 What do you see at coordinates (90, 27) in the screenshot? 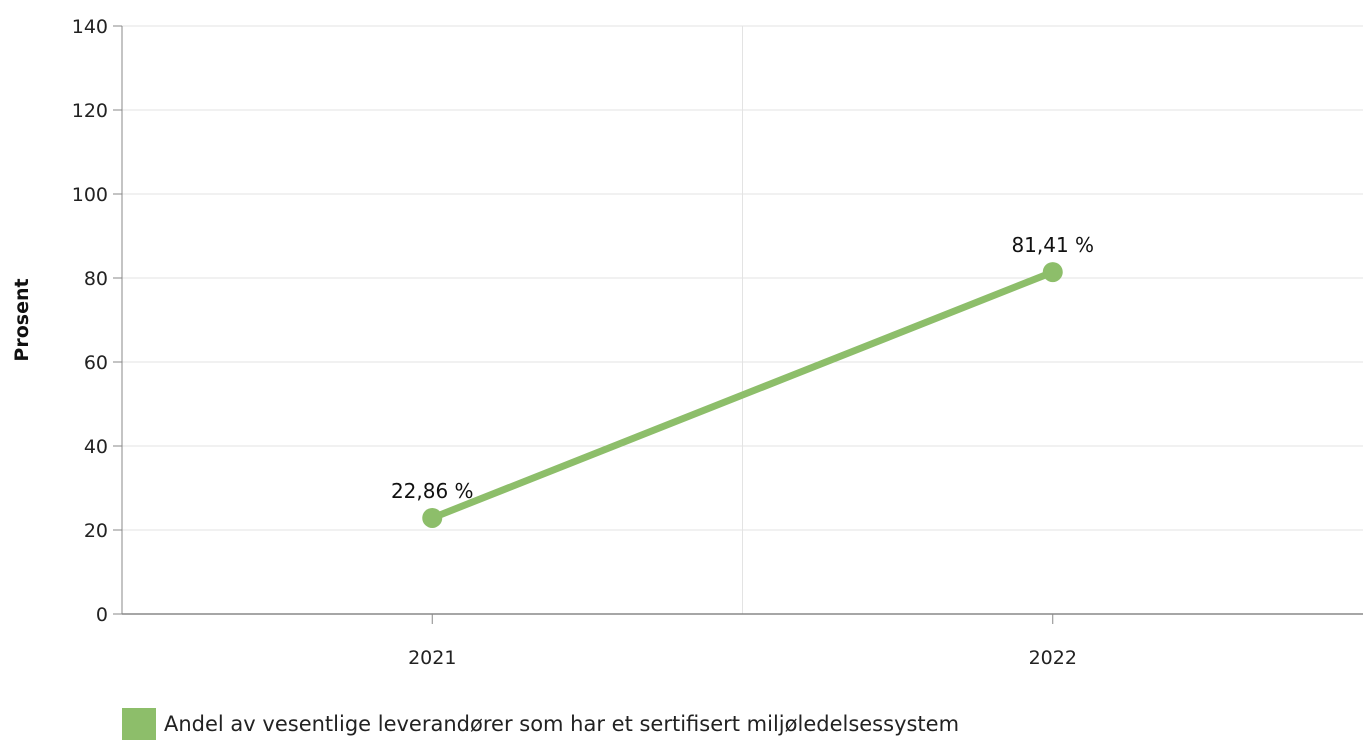
I see `y-tick-label: 140` at bounding box center [90, 27].